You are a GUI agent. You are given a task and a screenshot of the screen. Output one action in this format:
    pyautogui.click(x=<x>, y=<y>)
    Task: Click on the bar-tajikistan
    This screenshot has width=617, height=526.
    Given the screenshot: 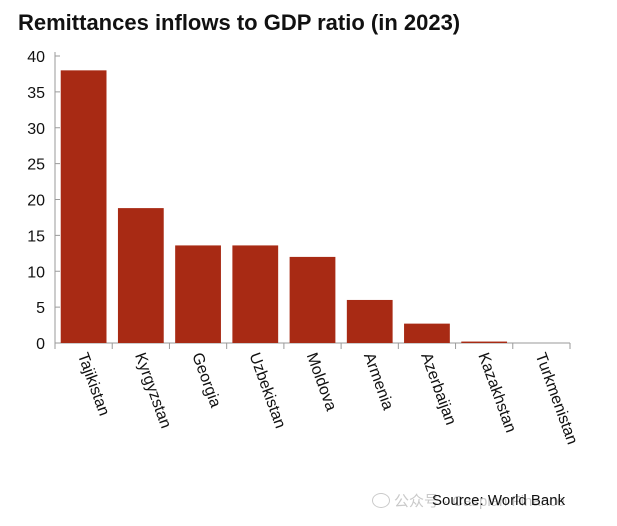 What is the action you would take?
    pyautogui.click(x=83, y=206)
    